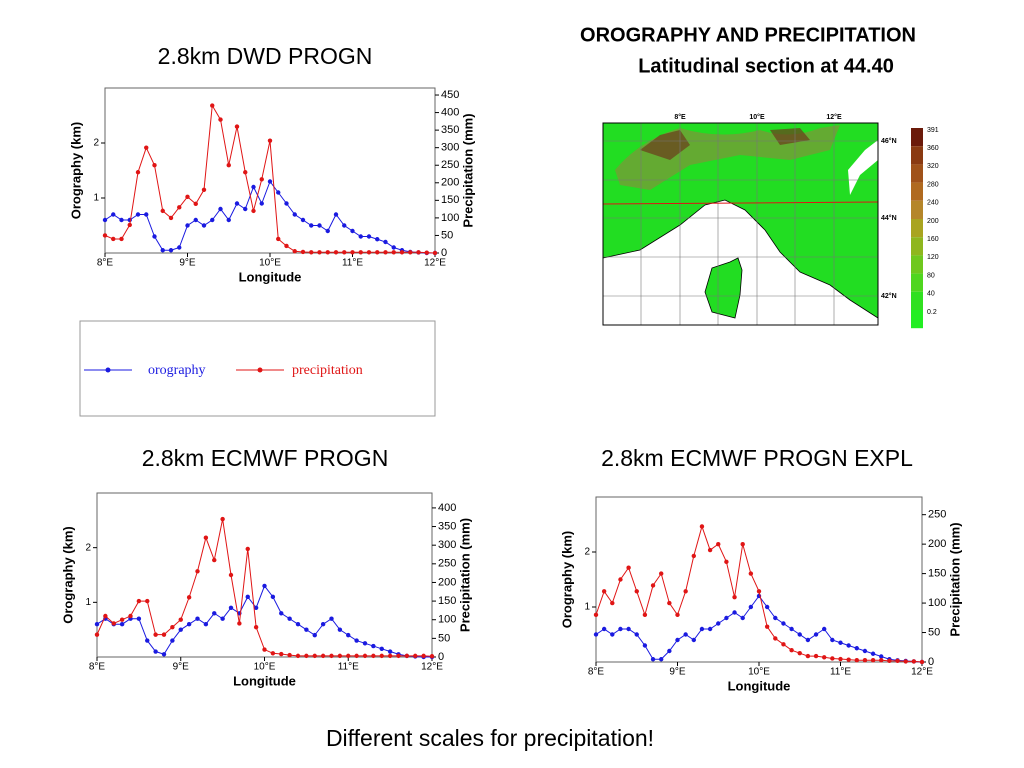 The image size is (1024, 768). I want to click on y2-tick-label: 100, so click(937, 603).